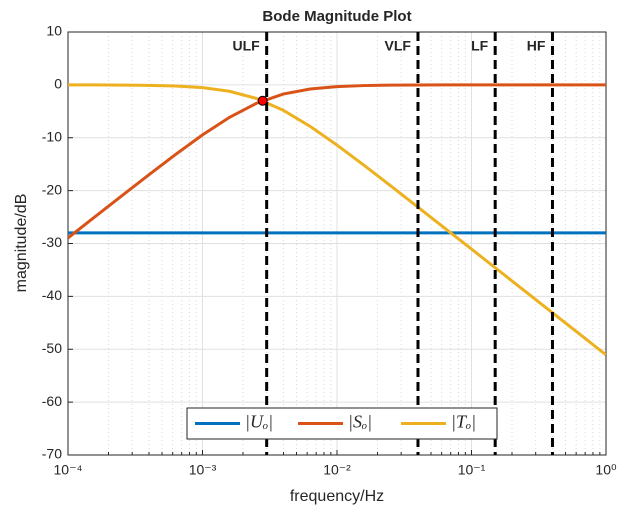 This screenshot has width=618, height=519. I want to click on y-tick-label: -10, so click(52, 136).